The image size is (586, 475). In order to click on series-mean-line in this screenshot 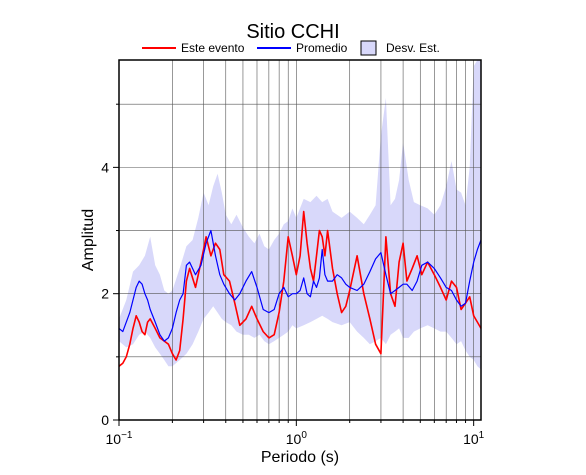, I will do `click(300, 285)`.